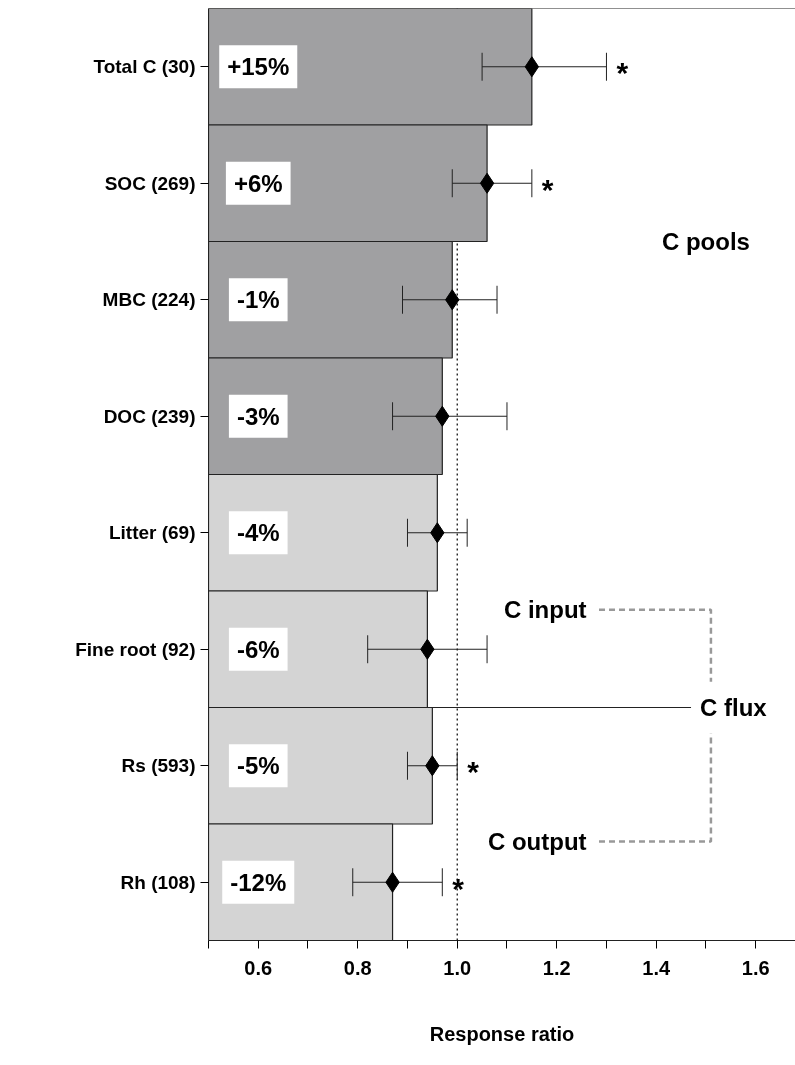 The height and width of the screenshot is (1065, 795). I want to click on y-tick-label: Rh (108), so click(158, 882).